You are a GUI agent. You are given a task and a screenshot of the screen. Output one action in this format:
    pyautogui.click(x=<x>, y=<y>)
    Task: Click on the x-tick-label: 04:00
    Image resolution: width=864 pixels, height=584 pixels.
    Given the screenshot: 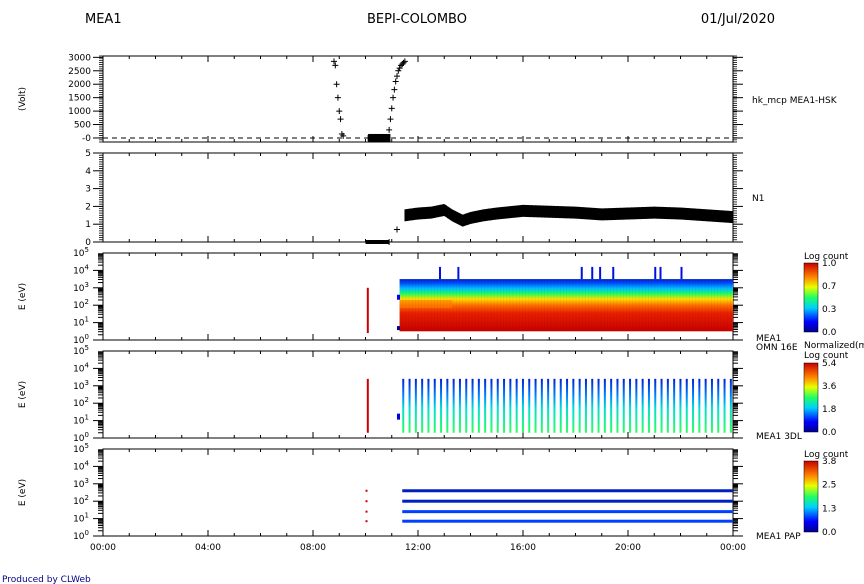 What is the action you would take?
    pyautogui.click(x=208, y=548)
    